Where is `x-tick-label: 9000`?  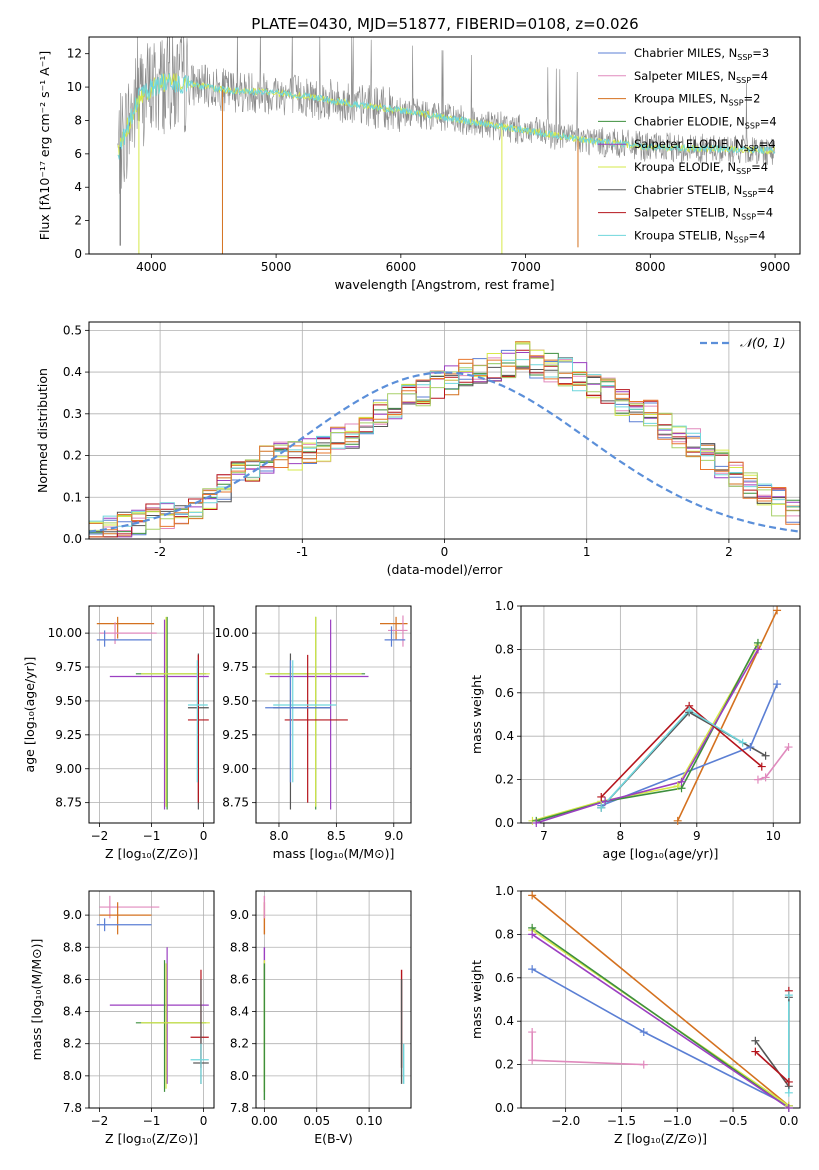 x-tick-label: 9000 is located at coordinates (775, 267).